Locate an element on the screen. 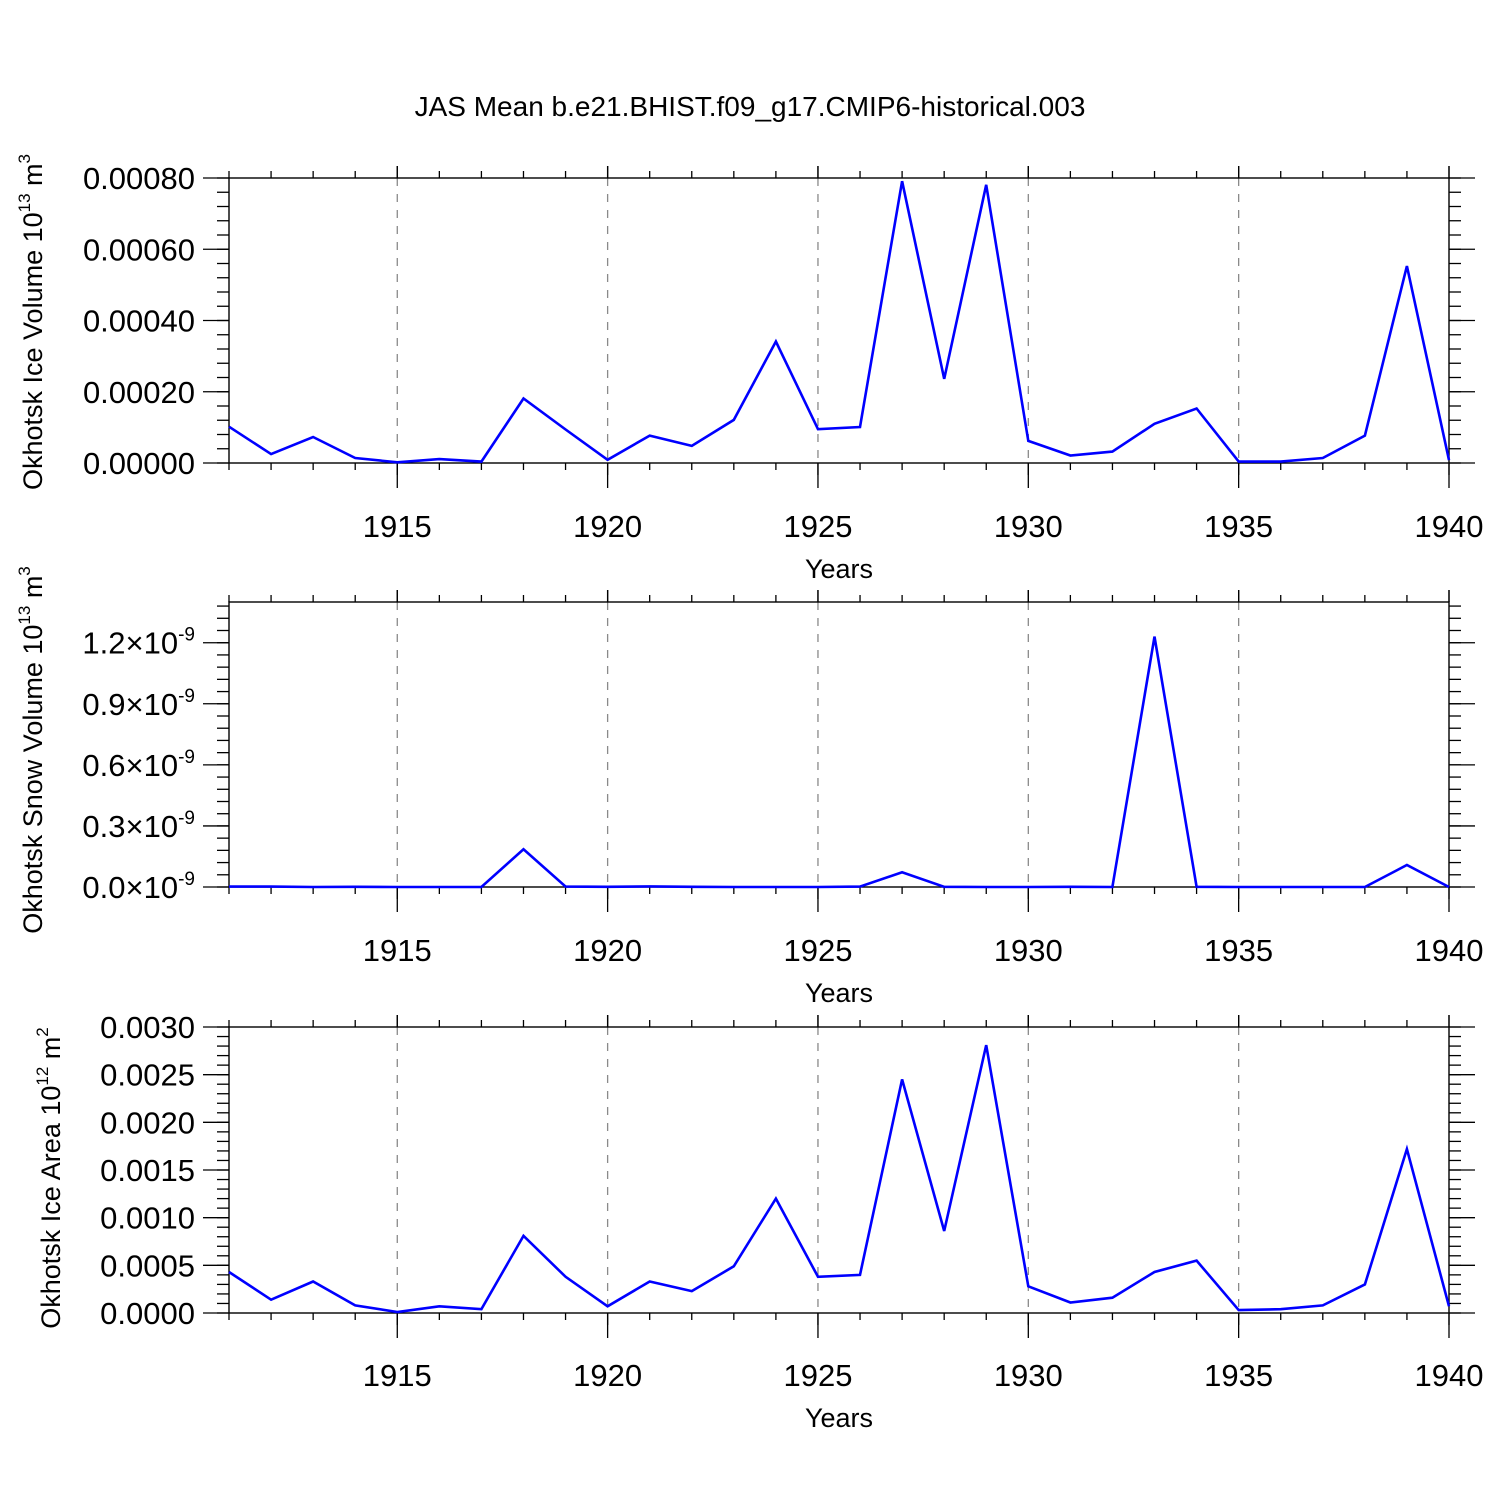  y-tick-label: 0.0025 is located at coordinates (147, 1075).